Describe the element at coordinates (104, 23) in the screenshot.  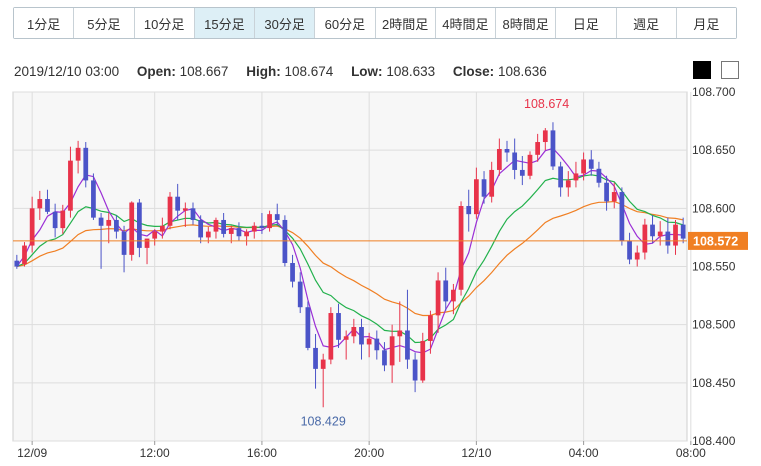
I see `tab-5min: 5分足` at that location.